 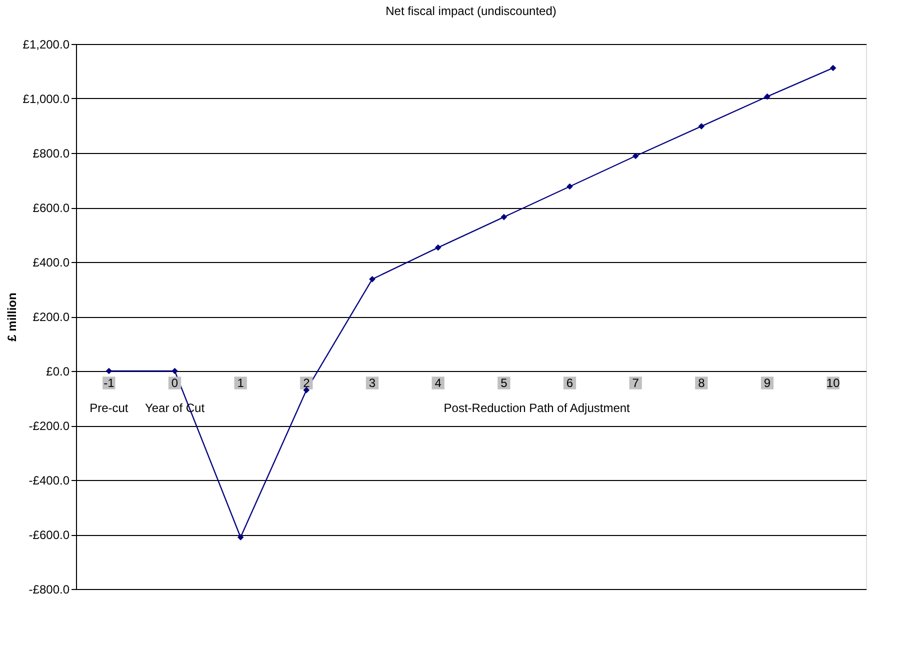 I want to click on x-tick-label: 1, so click(x=240, y=383).